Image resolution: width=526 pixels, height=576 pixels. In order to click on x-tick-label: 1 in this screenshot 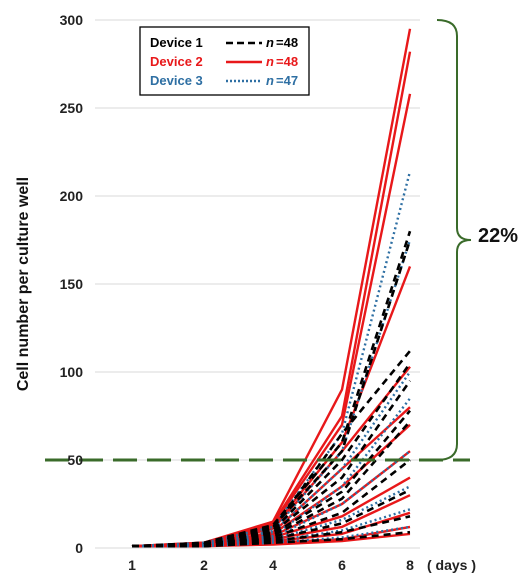, I will do `click(132, 565)`.